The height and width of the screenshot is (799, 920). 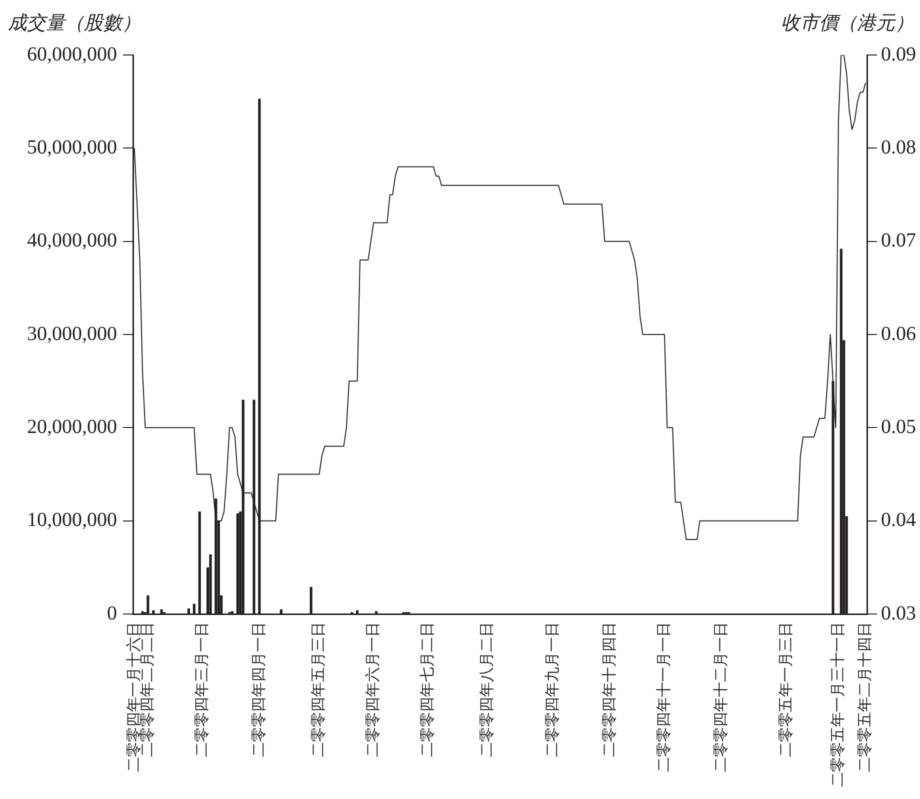 I want to click on x-tick-label: 二零零四年三月一日, so click(x=201, y=689).